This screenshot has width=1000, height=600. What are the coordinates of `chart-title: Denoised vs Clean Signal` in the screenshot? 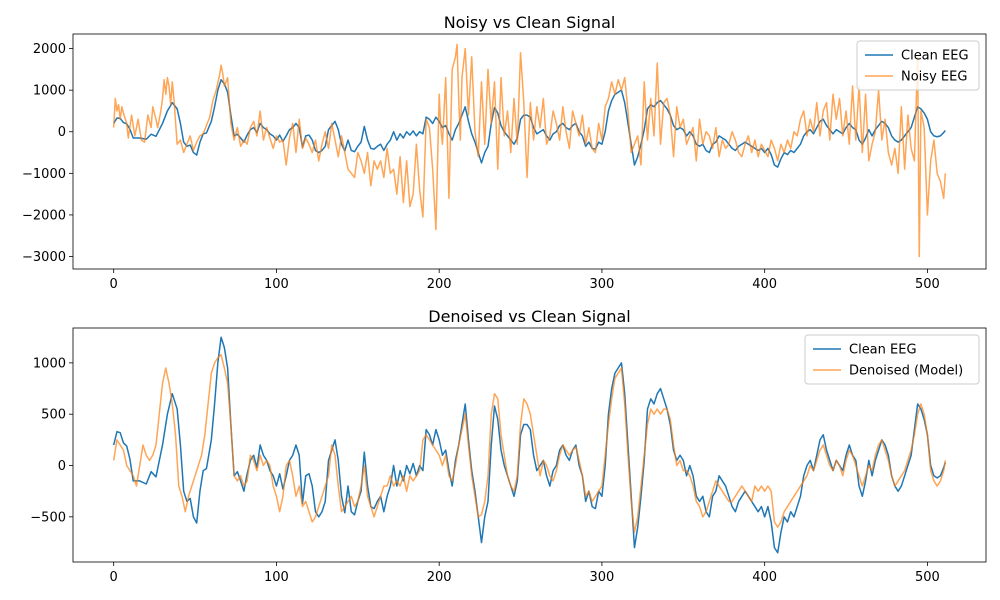 It's located at (529, 316).